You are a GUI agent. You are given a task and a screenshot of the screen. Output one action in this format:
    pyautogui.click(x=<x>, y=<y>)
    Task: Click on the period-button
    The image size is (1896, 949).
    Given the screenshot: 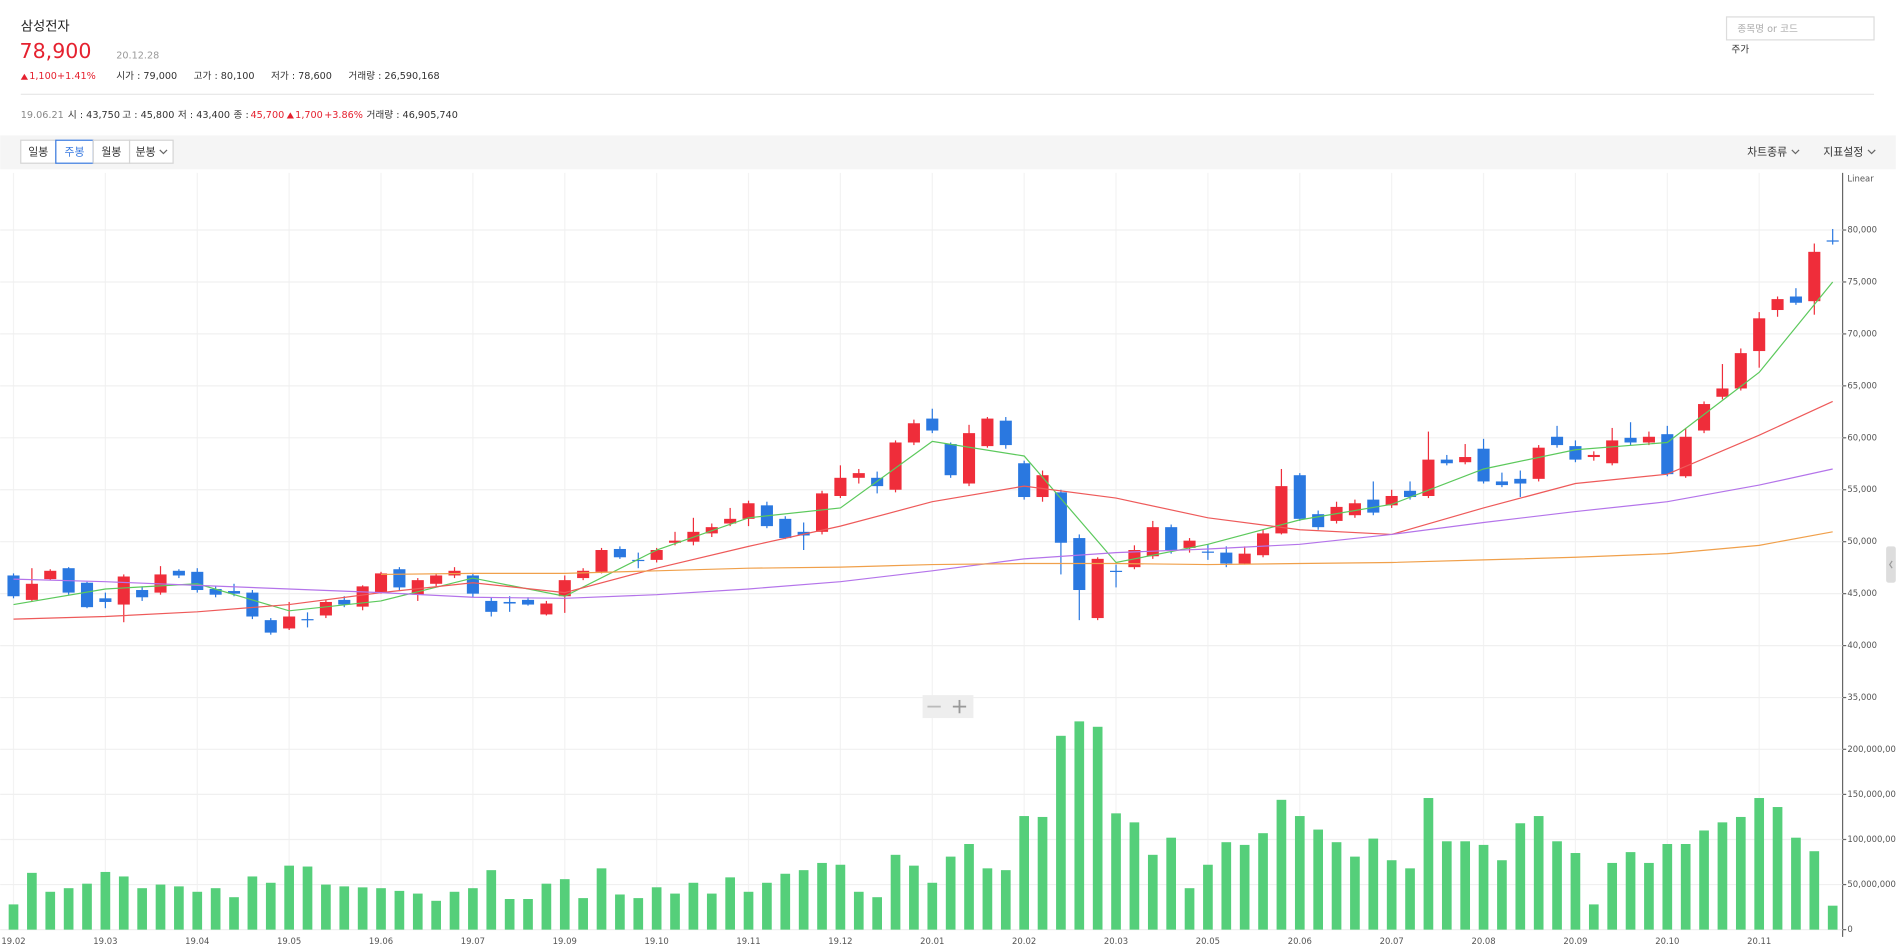 What is the action you would take?
    pyautogui.click(x=151, y=151)
    